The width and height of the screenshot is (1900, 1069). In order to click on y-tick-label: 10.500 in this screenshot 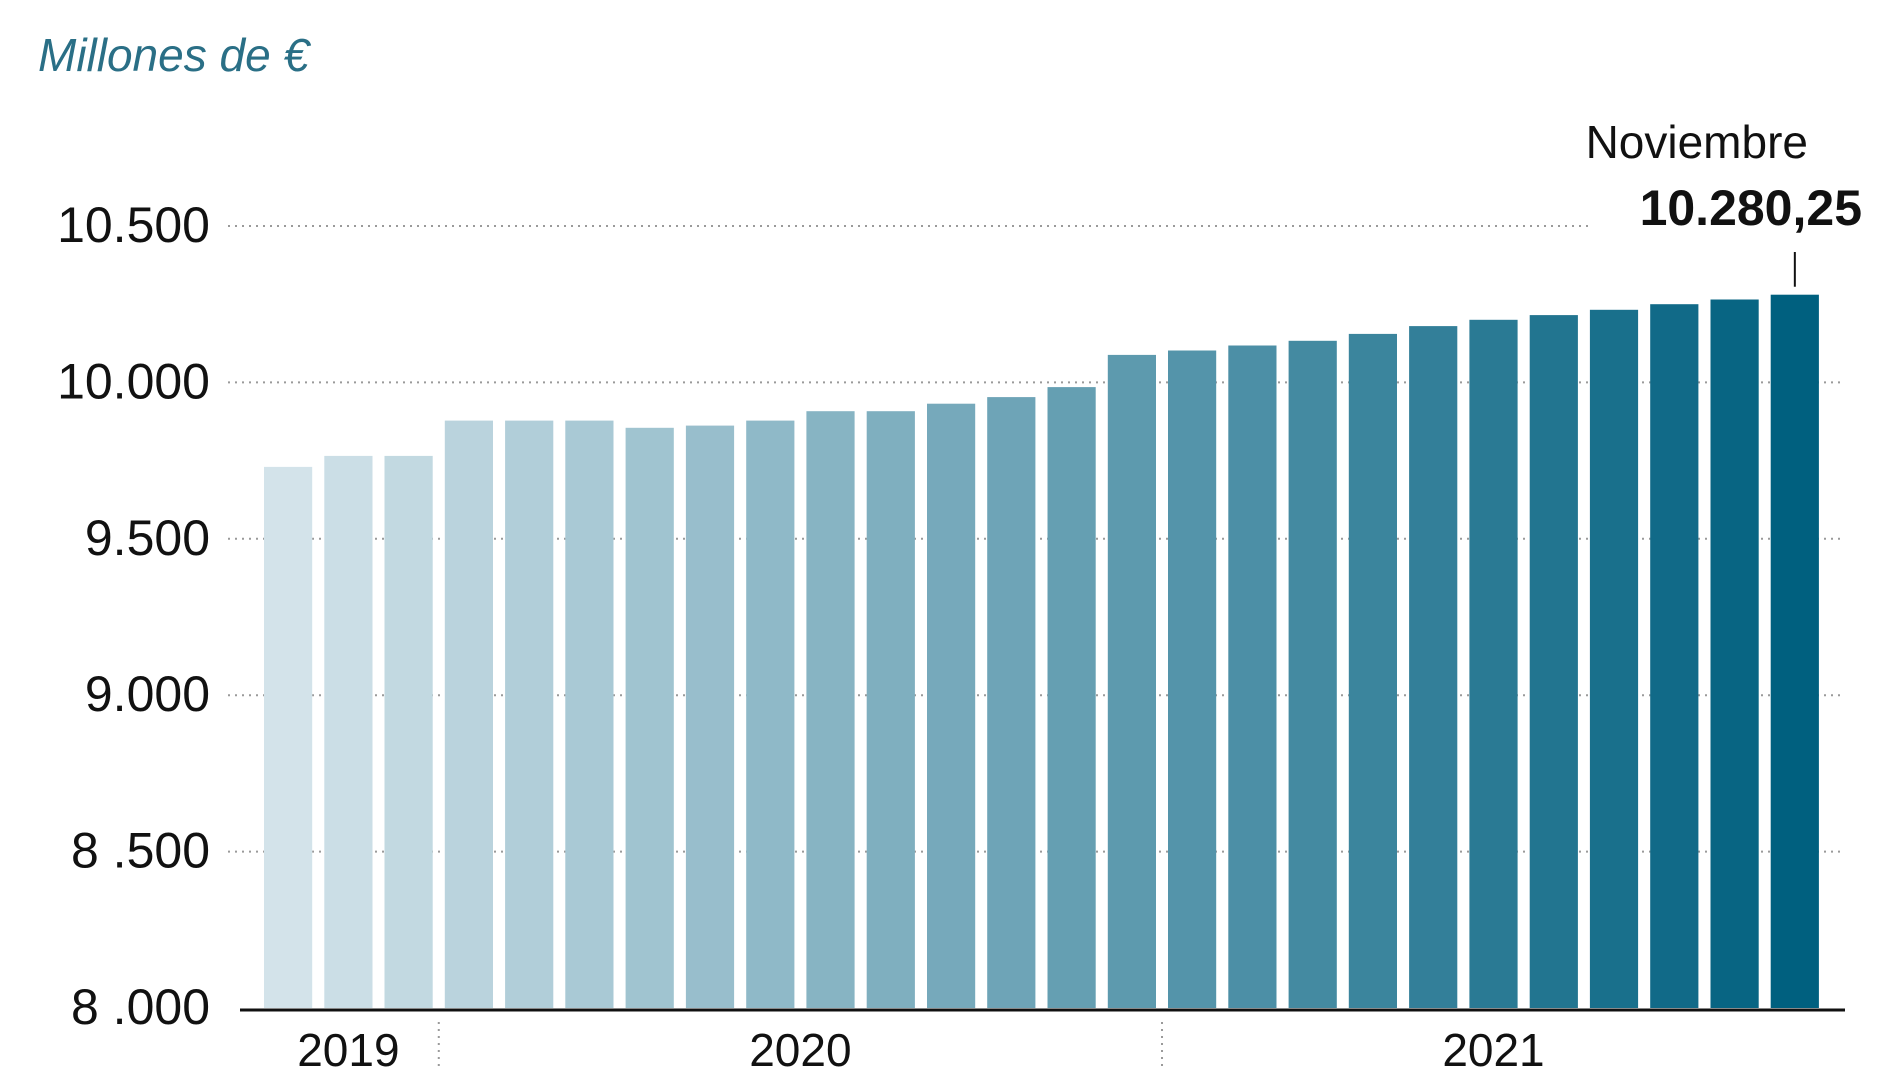, I will do `click(133, 225)`.